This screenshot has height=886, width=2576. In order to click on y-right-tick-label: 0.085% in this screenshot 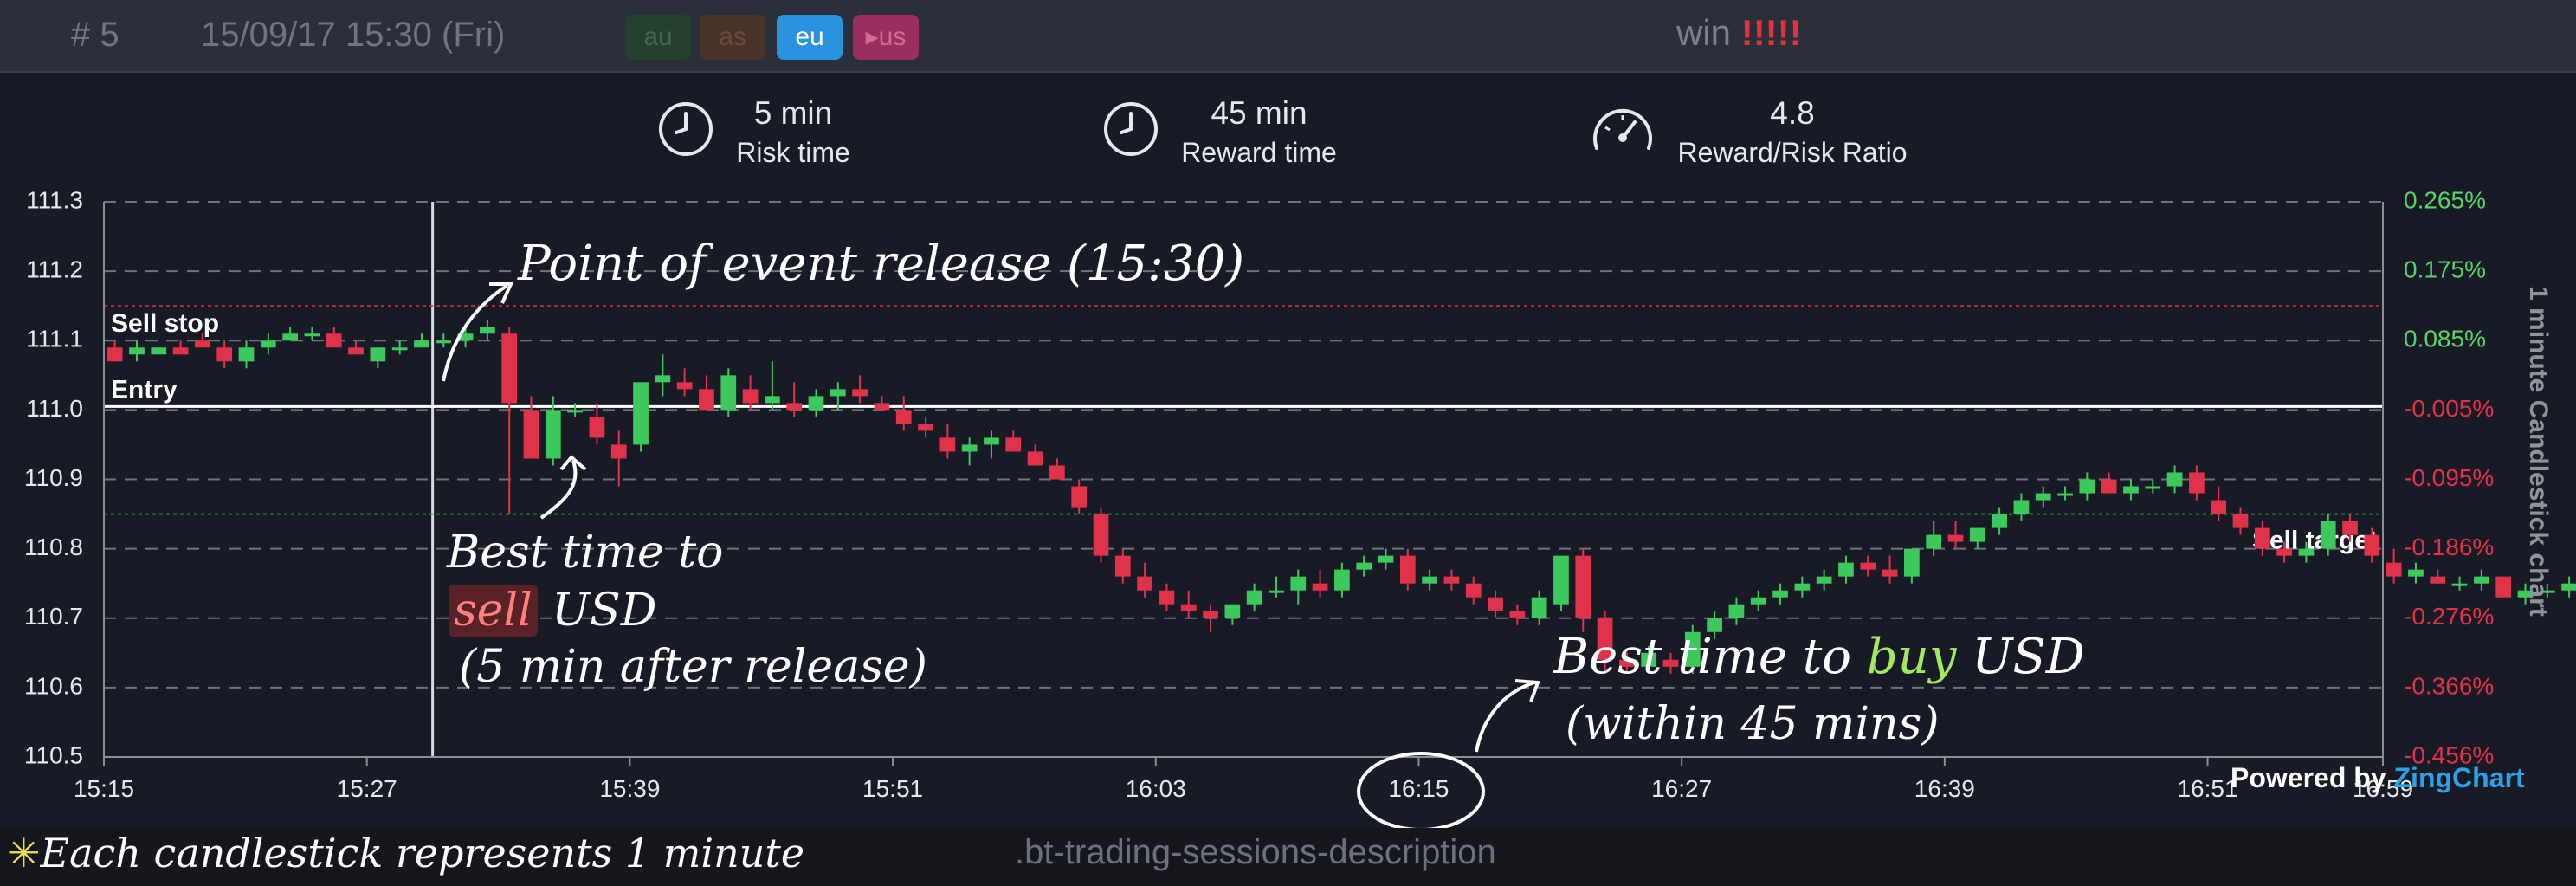, I will do `click(2445, 339)`.